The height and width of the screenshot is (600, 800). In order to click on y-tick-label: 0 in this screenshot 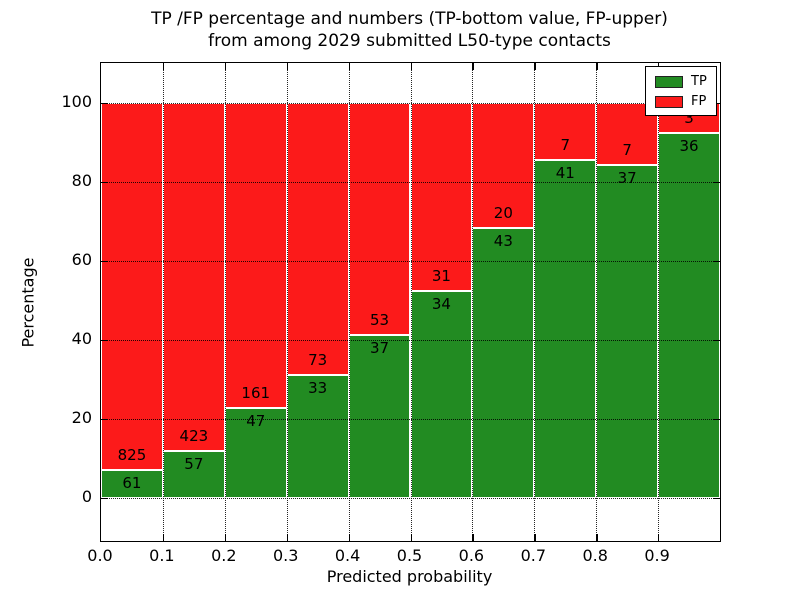, I will do `click(86, 496)`.